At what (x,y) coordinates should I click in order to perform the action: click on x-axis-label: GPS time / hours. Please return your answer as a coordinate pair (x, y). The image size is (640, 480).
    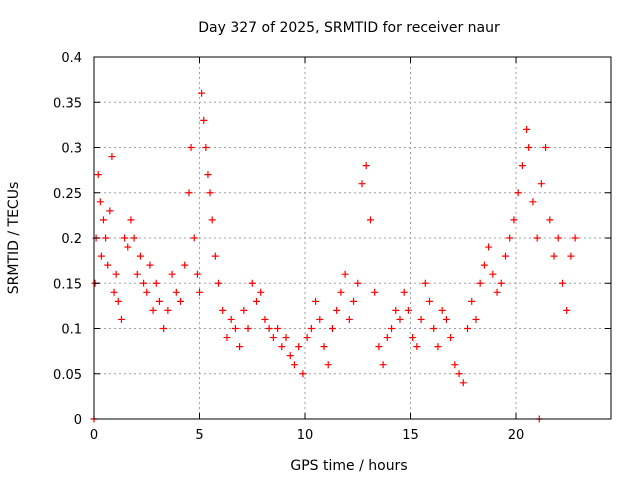
    Looking at the image, I should click on (348, 466).